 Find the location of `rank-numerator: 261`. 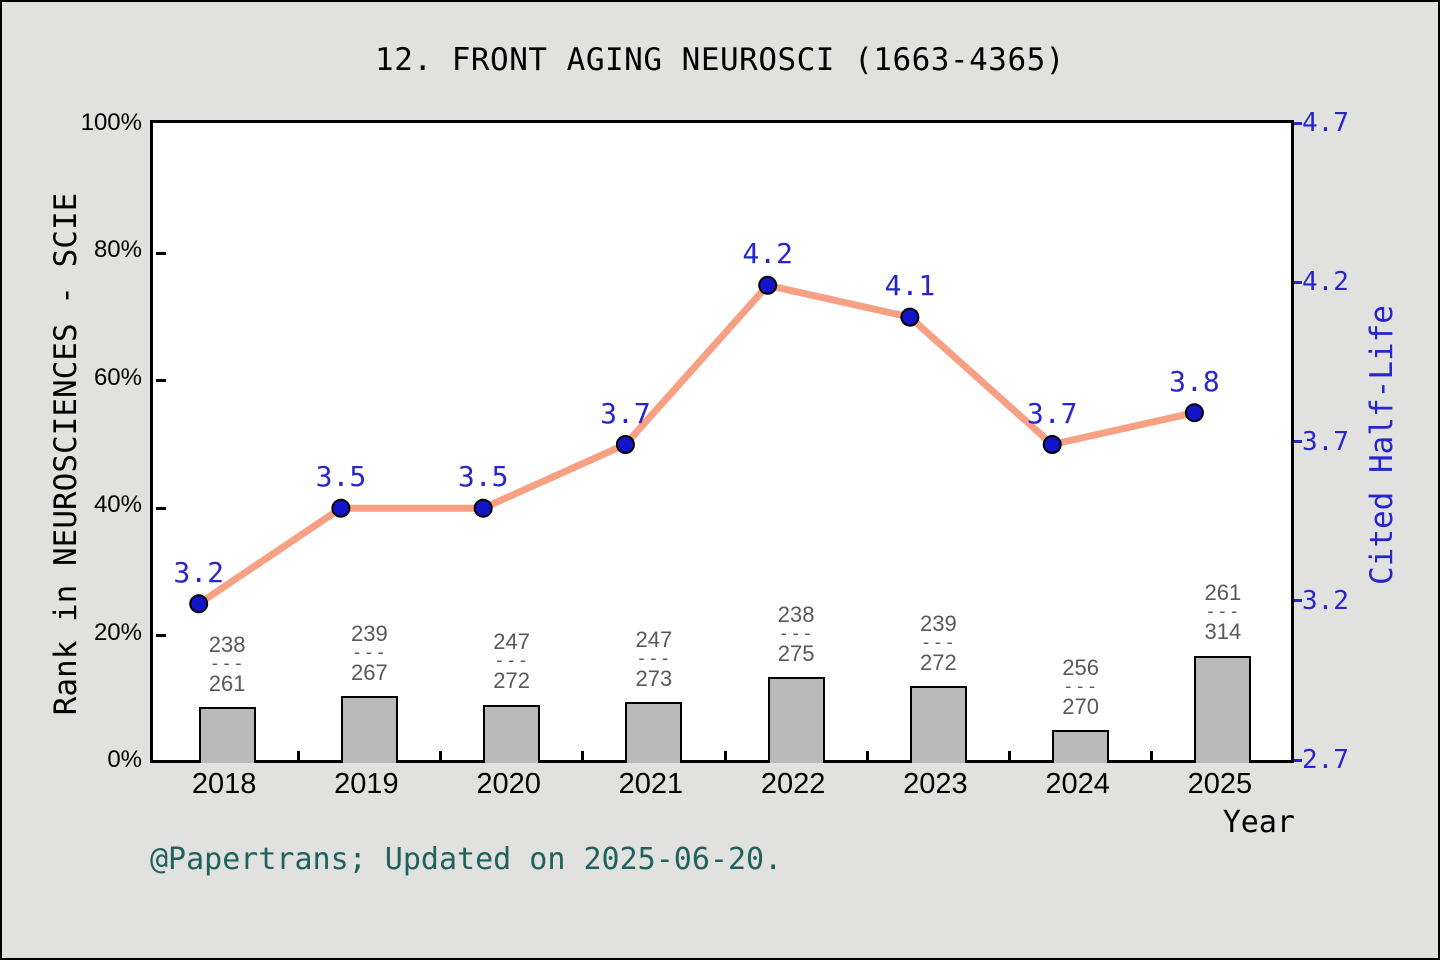

rank-numerator: 261 is located at coordinates (1223, 593).